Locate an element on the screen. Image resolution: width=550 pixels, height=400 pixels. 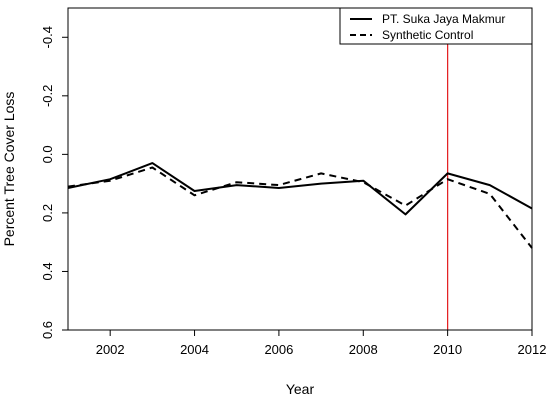
y-tick-label: -0.4 is located at coordinates (47, 37).